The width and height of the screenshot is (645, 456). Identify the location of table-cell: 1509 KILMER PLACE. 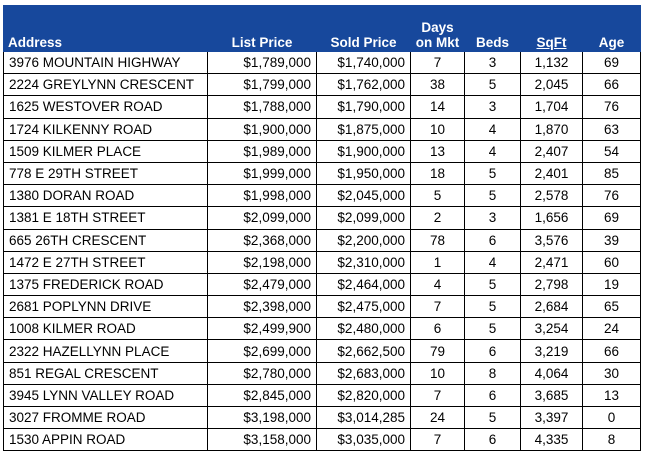
(105, 151).